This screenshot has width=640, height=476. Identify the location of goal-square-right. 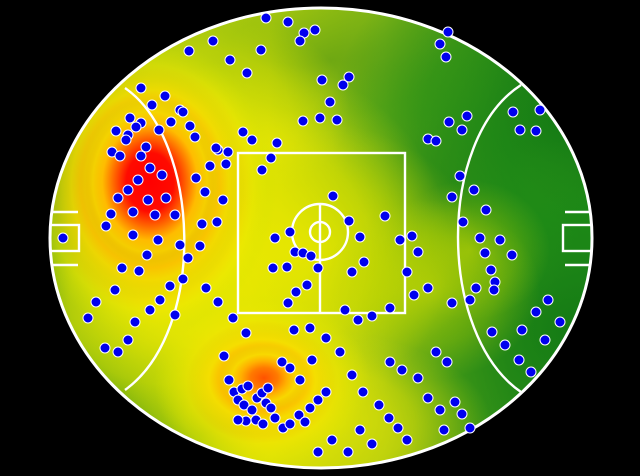
(576, 238).